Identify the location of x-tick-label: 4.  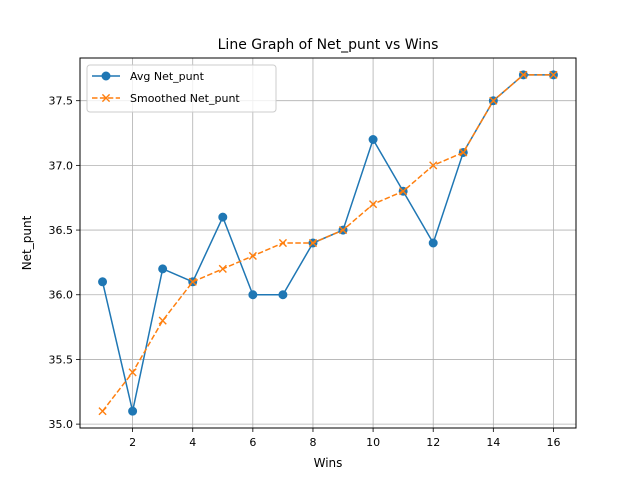
(192, 442).